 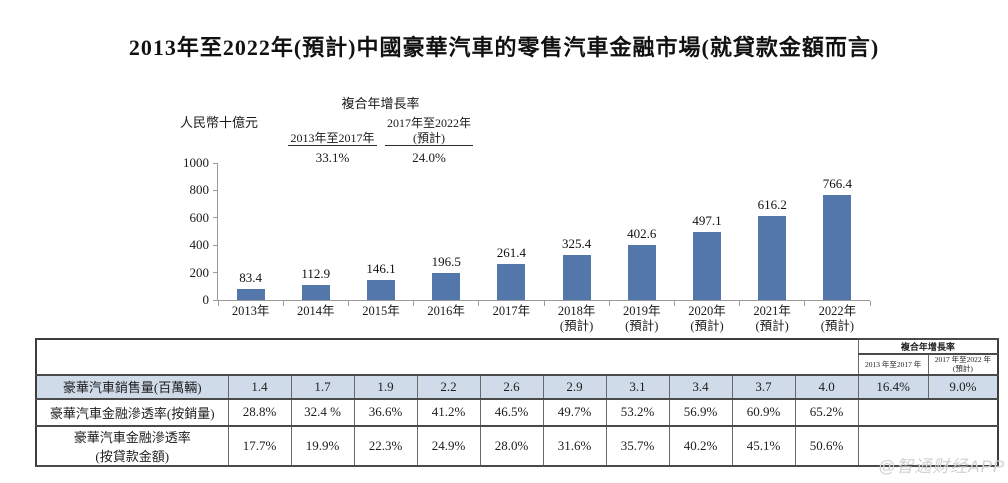 I want to click on value-cell: 53.2%, so click(x=637, y=412).